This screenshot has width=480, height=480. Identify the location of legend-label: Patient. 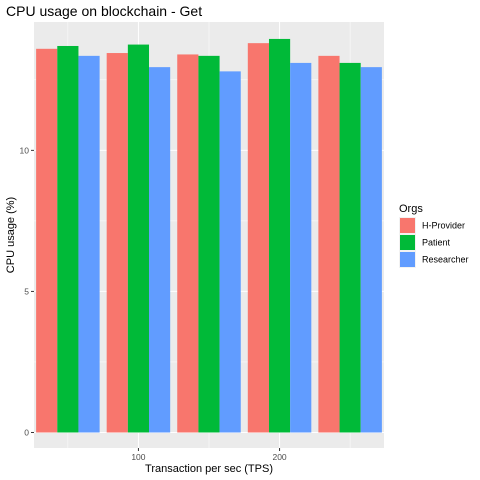
(436, 243).